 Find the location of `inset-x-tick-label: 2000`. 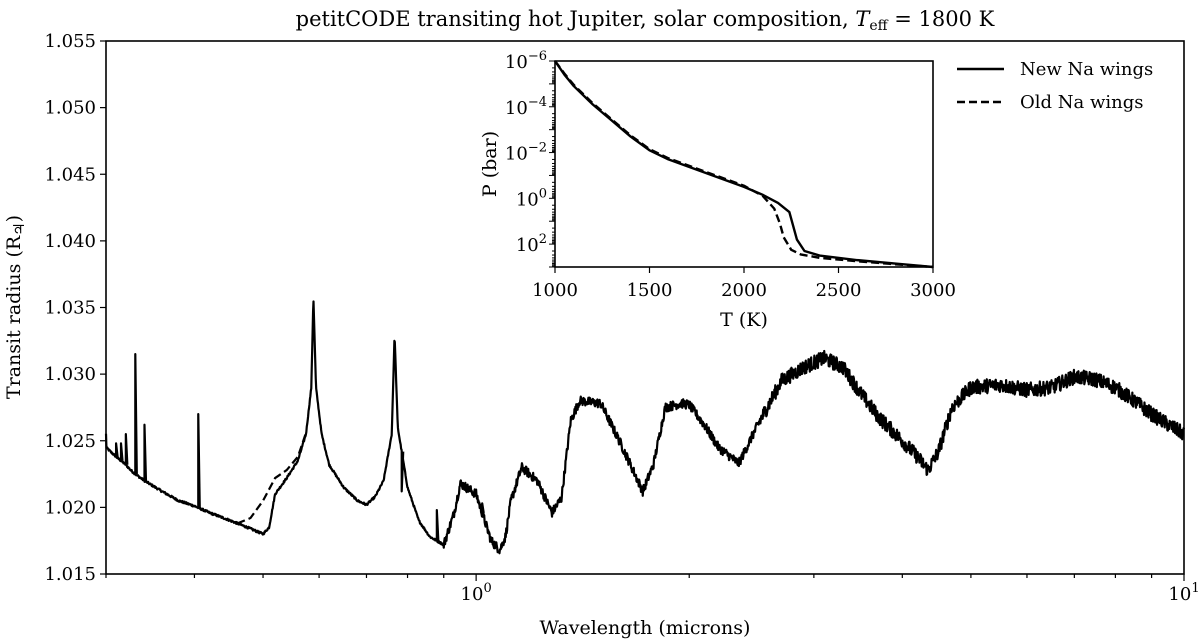

inset-x-tick-label: 2000 is located at coordinates (744, 290).